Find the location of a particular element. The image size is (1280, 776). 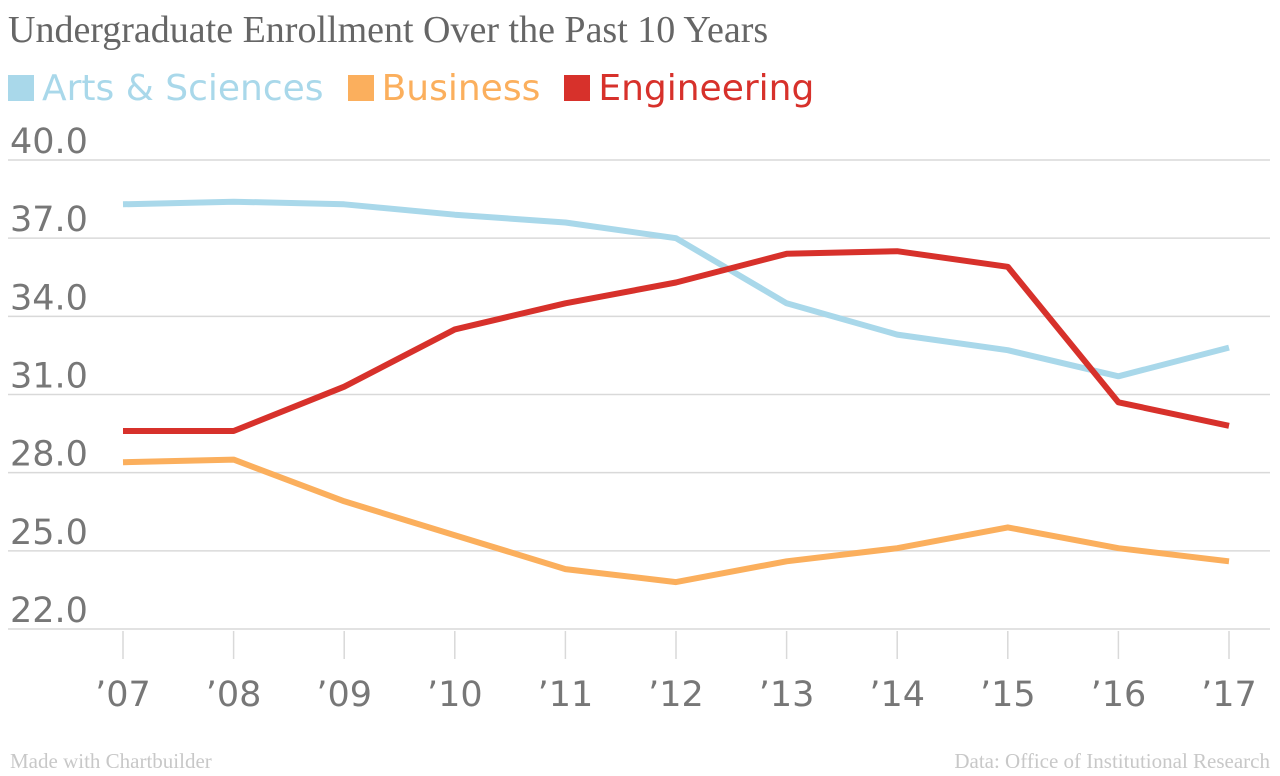

legend-swatch-business is located at coordinates (360, 88).